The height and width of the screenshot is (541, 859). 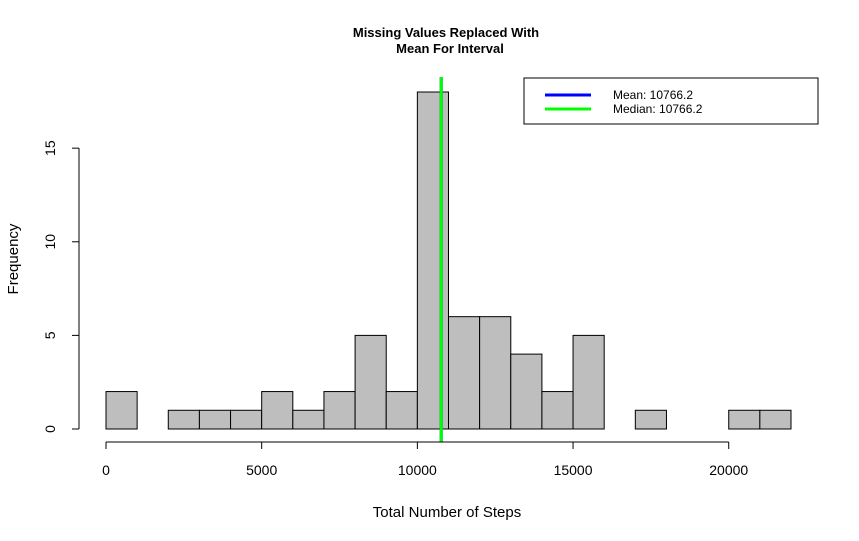 What do you see at coordinates (653, 95) in the screenshot?
I see `legend-label: Mean: 10766.2` at bounding box center [653, 95].